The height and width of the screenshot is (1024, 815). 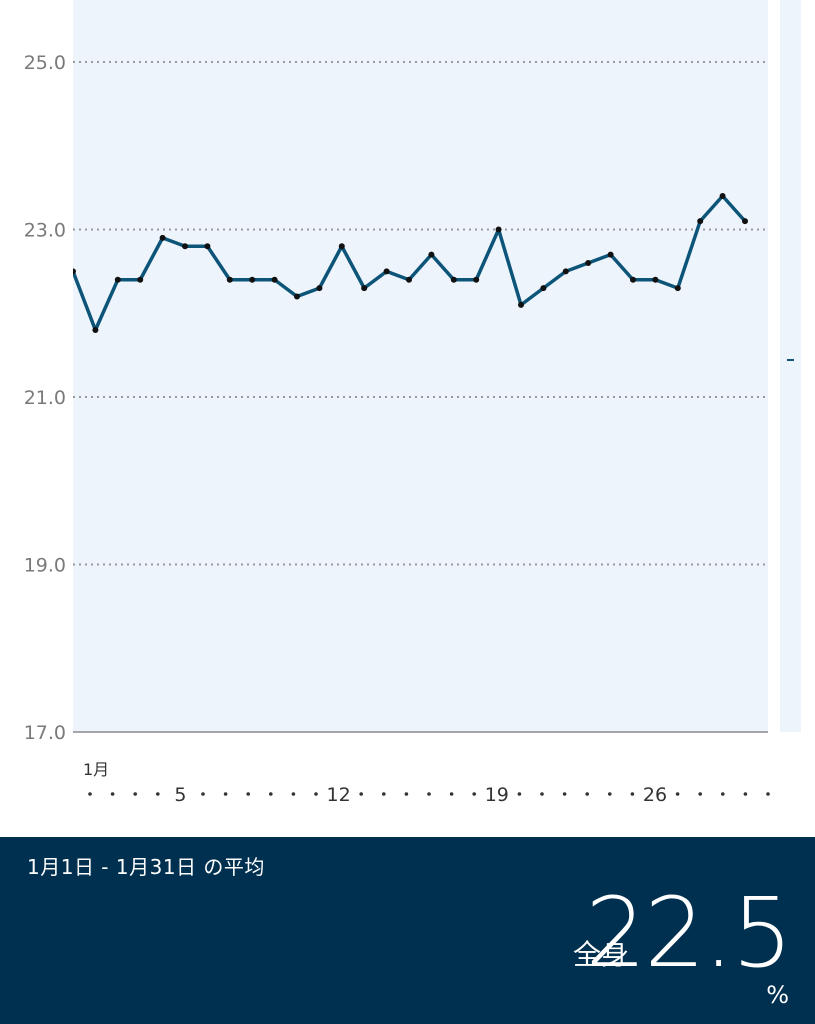 I want to click on x-tick-label: 26, so click(x=655, y=795).